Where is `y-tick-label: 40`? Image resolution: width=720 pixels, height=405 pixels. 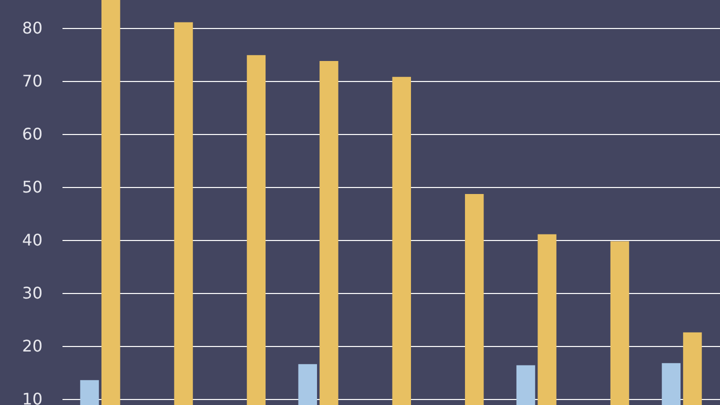
y-tick-label: 40 is located at coordinates (32, 240).